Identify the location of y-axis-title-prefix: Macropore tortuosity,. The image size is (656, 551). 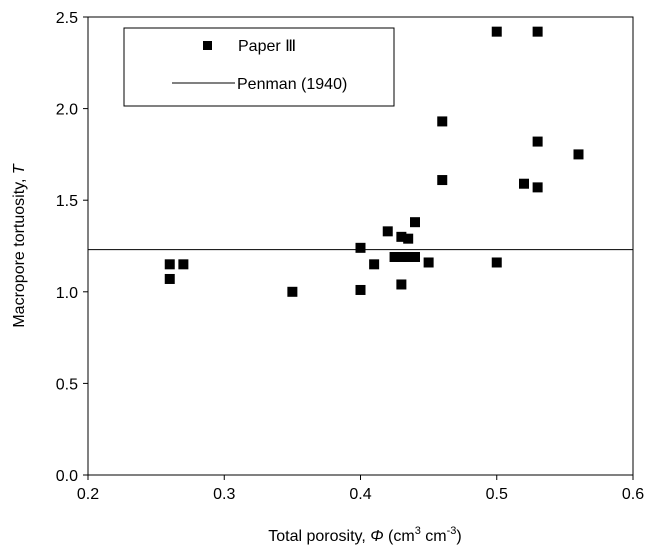
(19, 251).